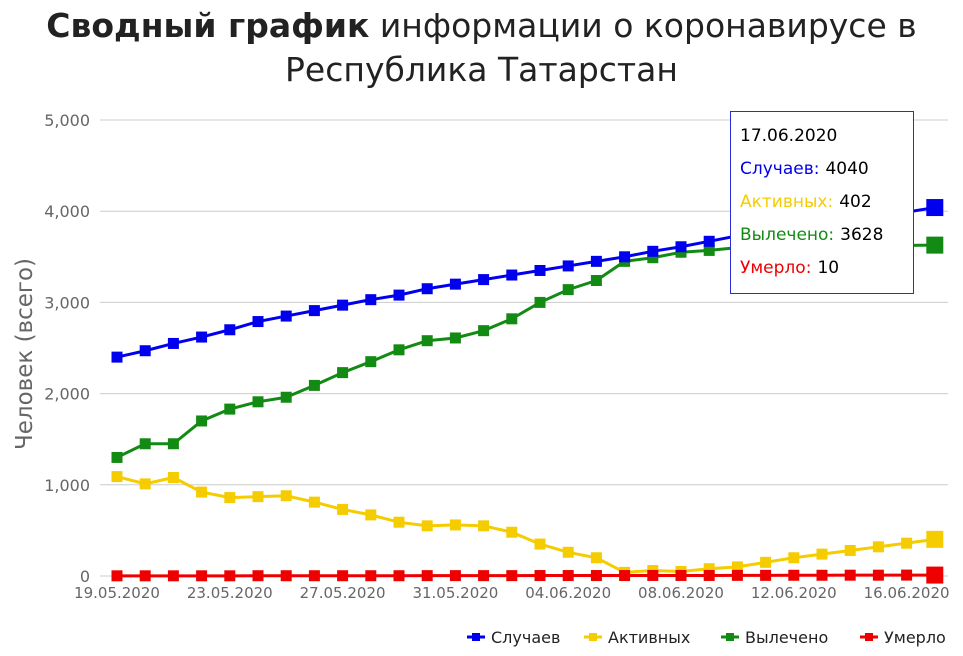  I want to click on legend-item: Случаев, so click(513, 637).